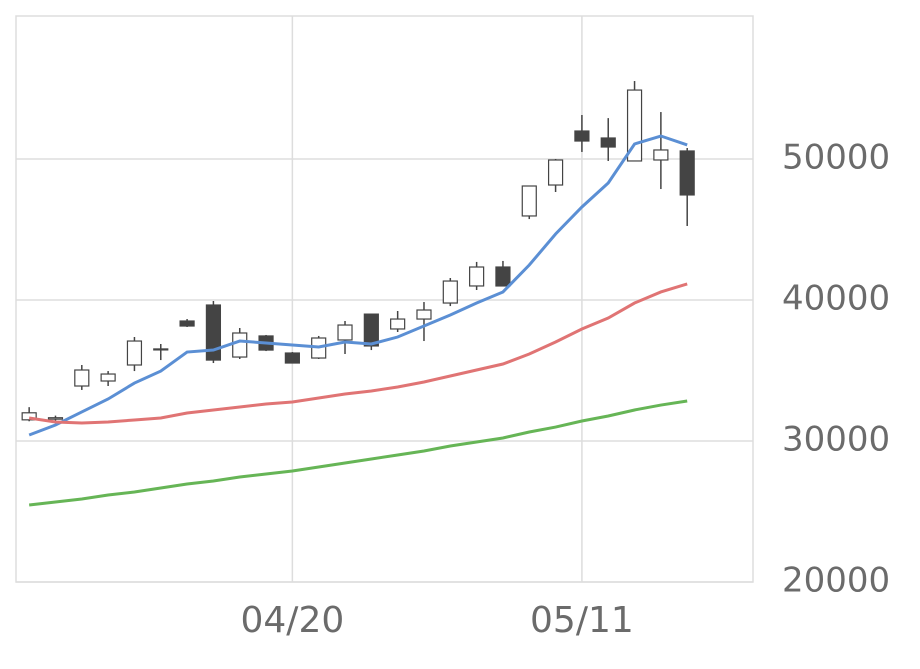 The height and width of the screenshot is (669, 920). I want to click on x-tick-label: 04/20, so click(293, 620).